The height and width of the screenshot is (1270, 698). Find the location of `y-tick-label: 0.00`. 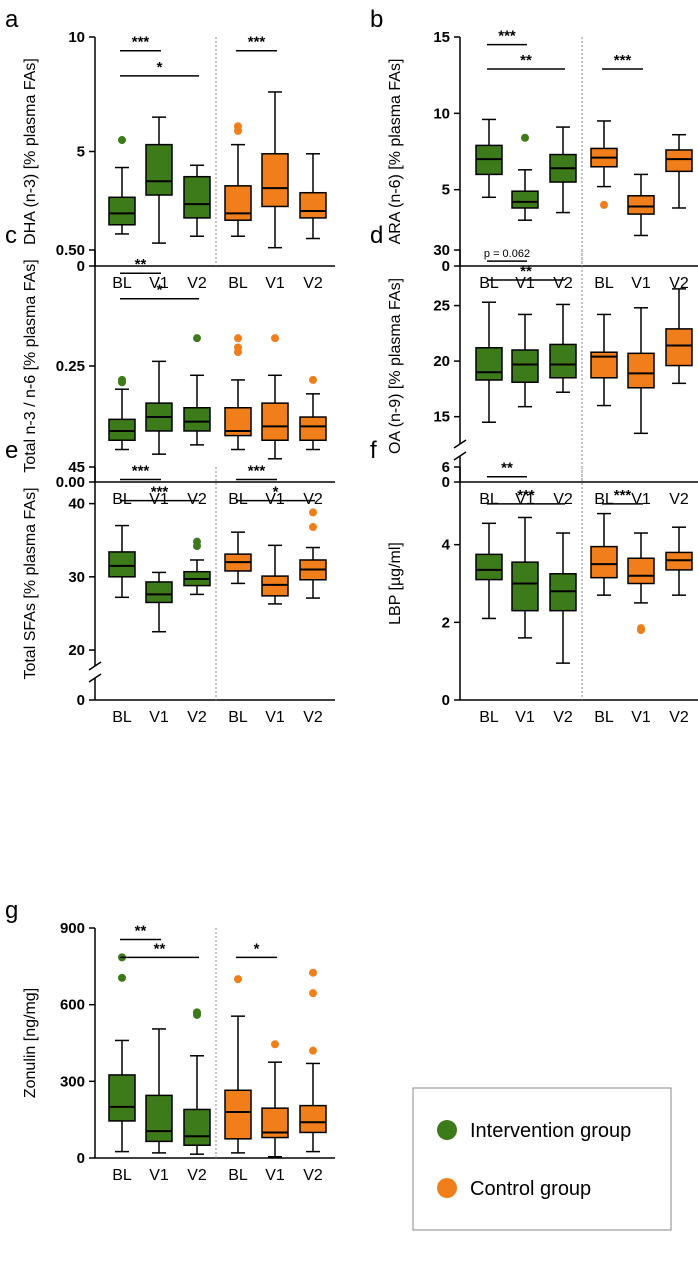

y-tick-label: 0.00 is located at coordinates (70, 482).